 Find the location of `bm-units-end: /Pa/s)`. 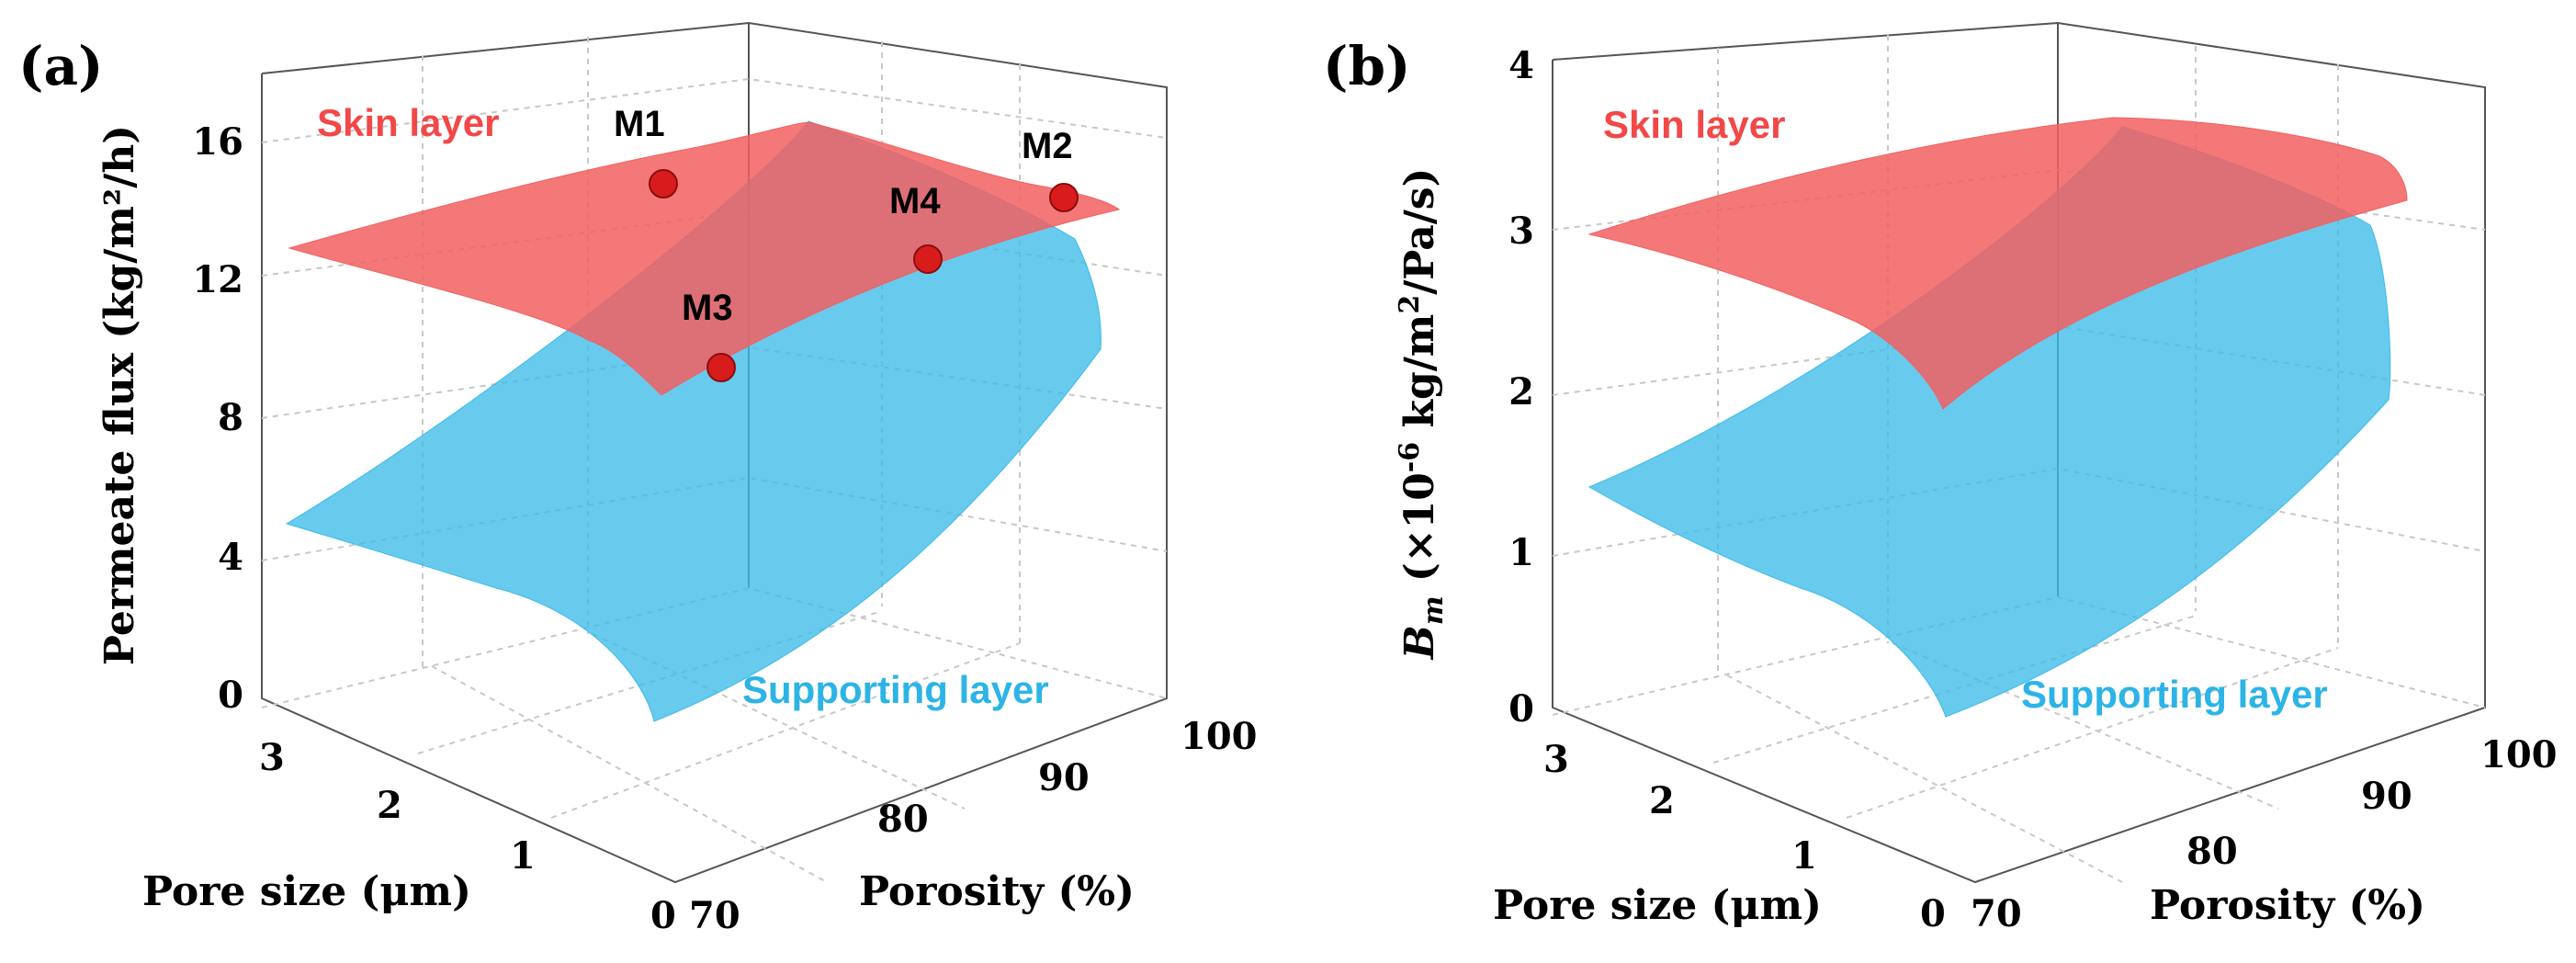

bm-units-end: /Pa/s) is located at coordinates (1419, 231).